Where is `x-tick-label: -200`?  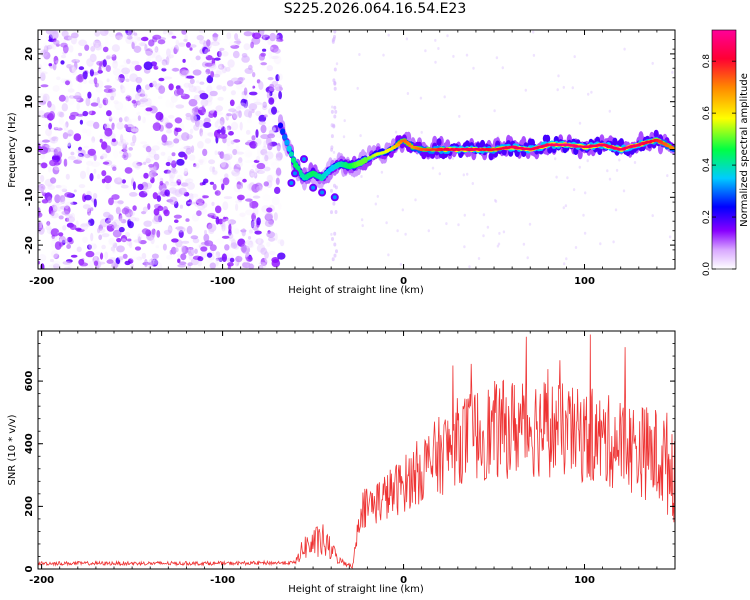 x-tick-label: -200 is located at coordinates (41, 580).